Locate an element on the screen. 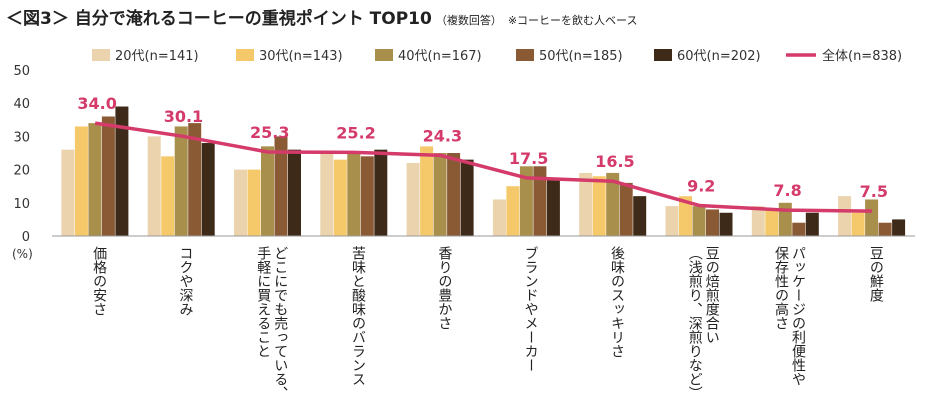 This screenshot has height=401, width=934. category-label: （浅煎り、深煎りなど） is located at coordinates (695, 323).